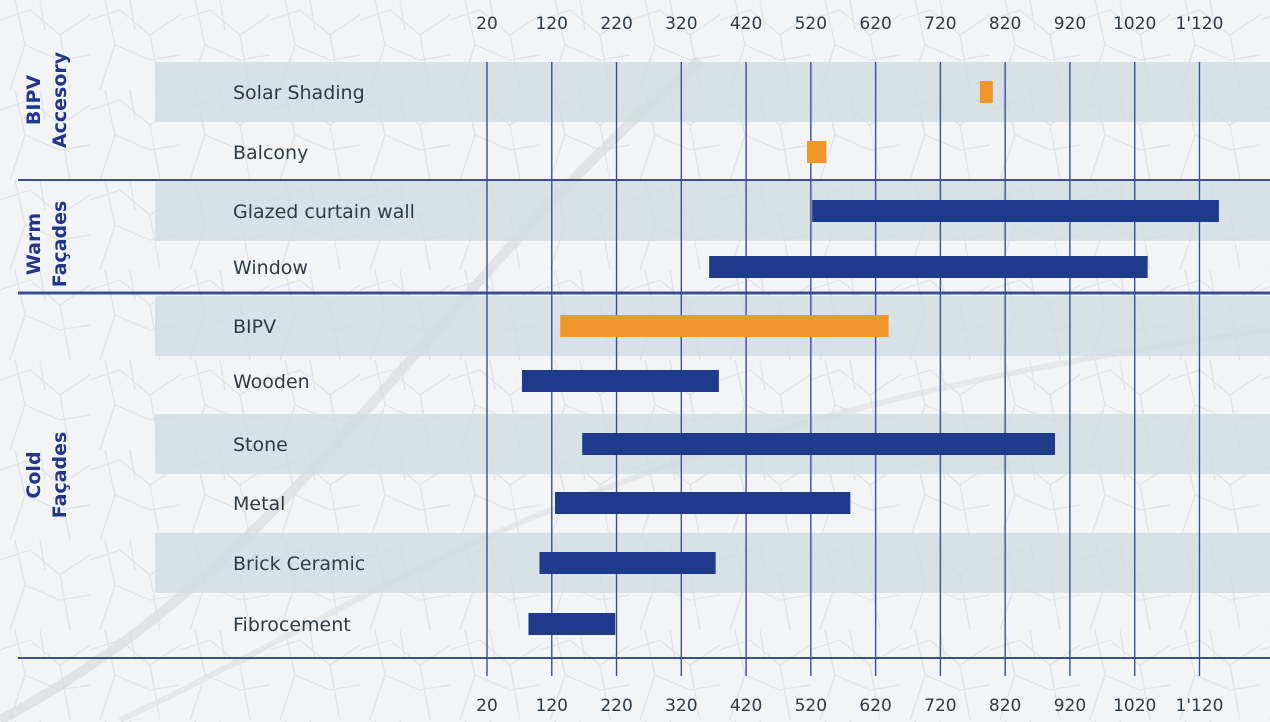 The height and width of the screenshot is (722, 1270). I want to click on x-tick-label-top: 220, so click(616, 24).